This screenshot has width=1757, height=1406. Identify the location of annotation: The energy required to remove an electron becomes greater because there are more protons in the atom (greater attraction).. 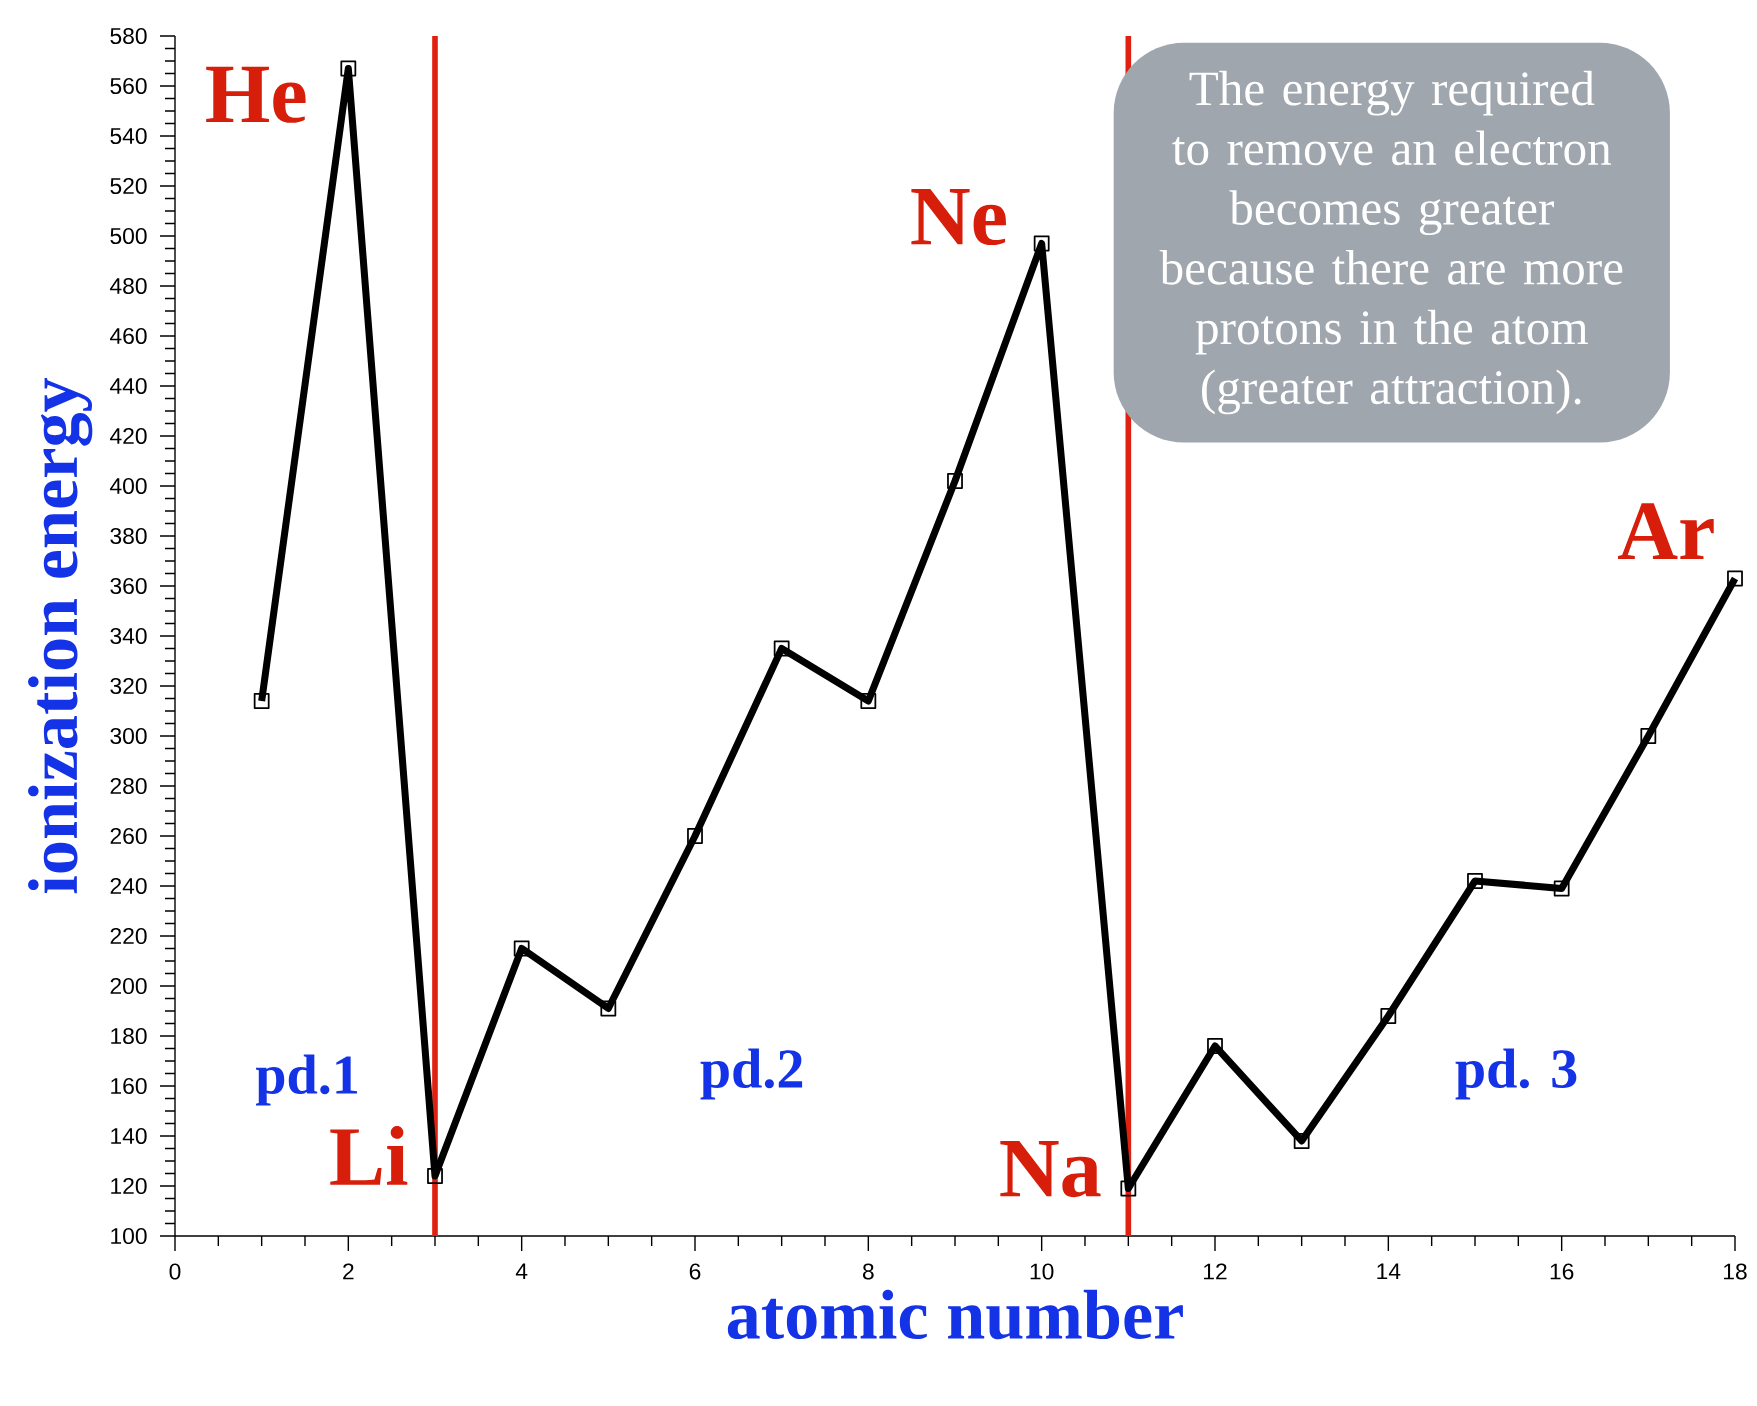
(1391, 242).